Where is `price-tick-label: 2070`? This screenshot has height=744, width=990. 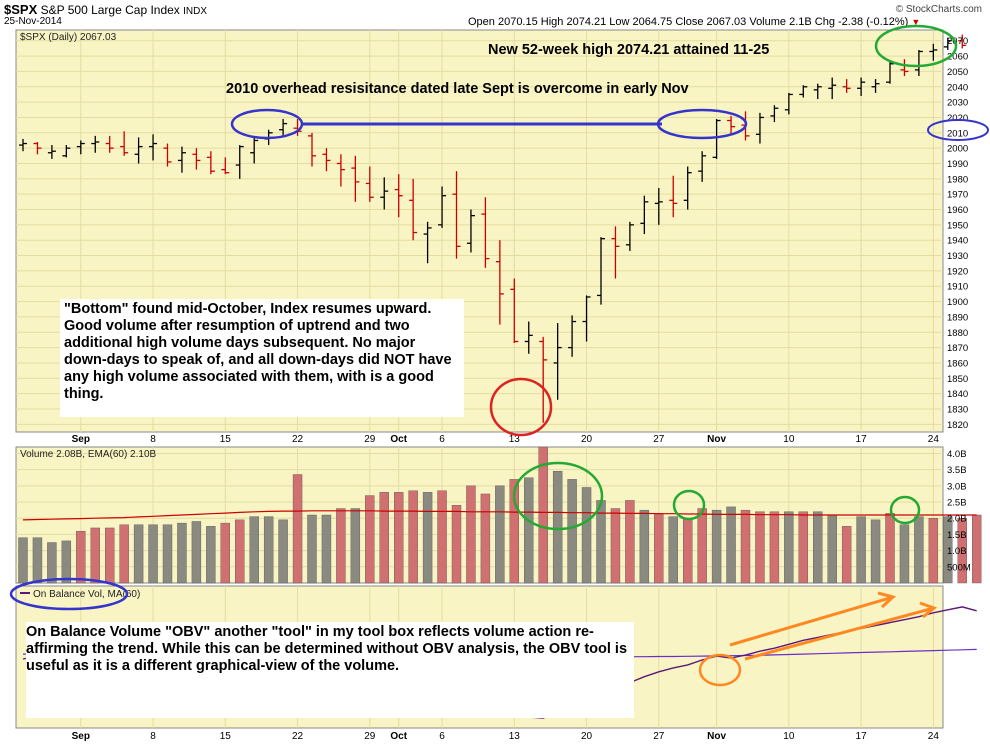
price-tick-label: 2070 is located at coordinates (957, 41).